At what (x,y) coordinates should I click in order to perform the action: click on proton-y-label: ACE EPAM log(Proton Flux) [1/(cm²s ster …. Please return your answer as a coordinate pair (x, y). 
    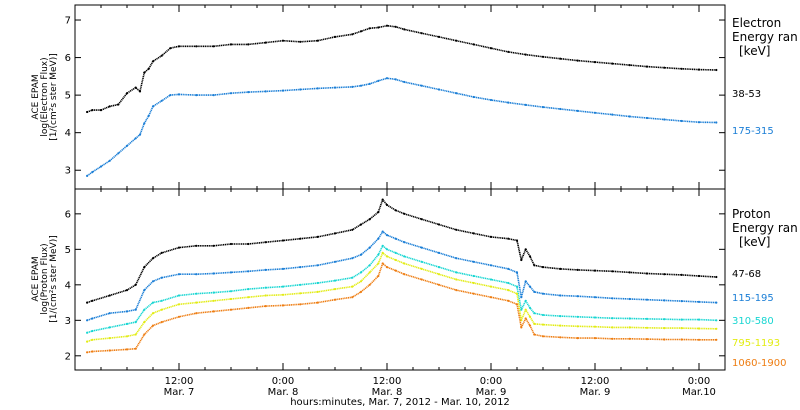
    Looking at the image, I should click on (45, 278).